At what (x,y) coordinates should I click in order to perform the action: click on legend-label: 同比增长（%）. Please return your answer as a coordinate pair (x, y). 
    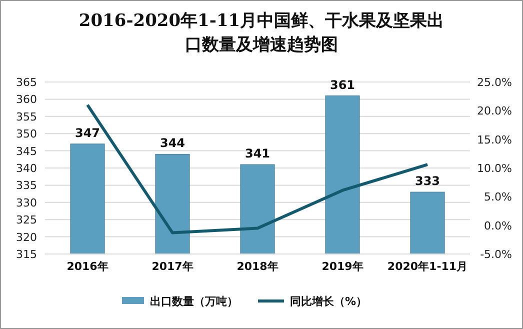
    Looking at the image, I should click on (329, 301).